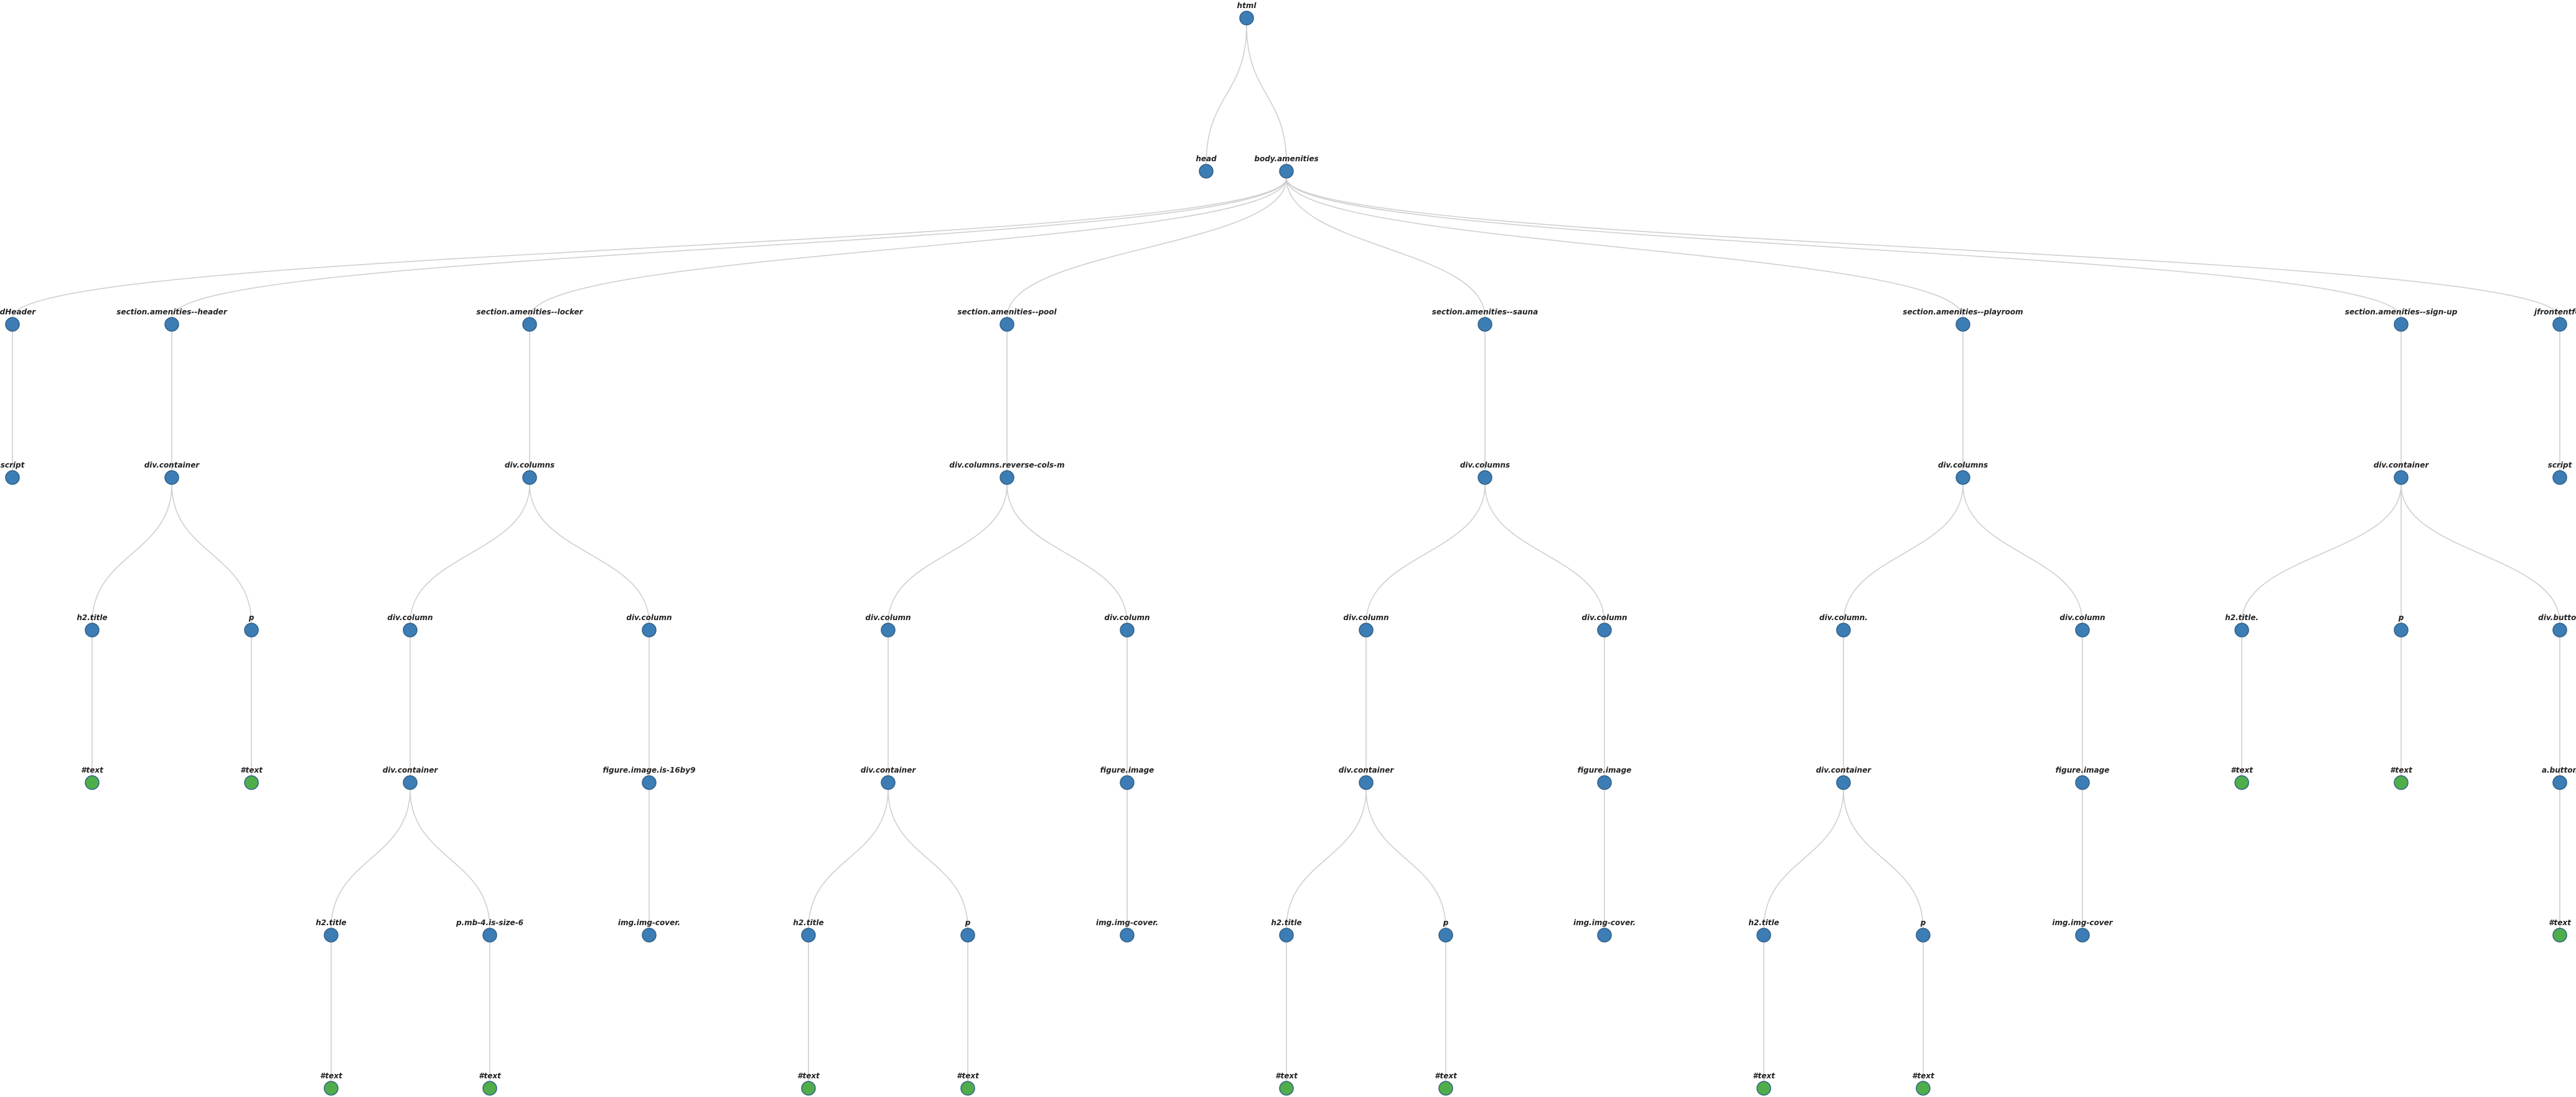 The image size is (2576, 1097). Describe the element at coordinates (1206, 158) in the screenshot. I see `node-label: head` at that location.